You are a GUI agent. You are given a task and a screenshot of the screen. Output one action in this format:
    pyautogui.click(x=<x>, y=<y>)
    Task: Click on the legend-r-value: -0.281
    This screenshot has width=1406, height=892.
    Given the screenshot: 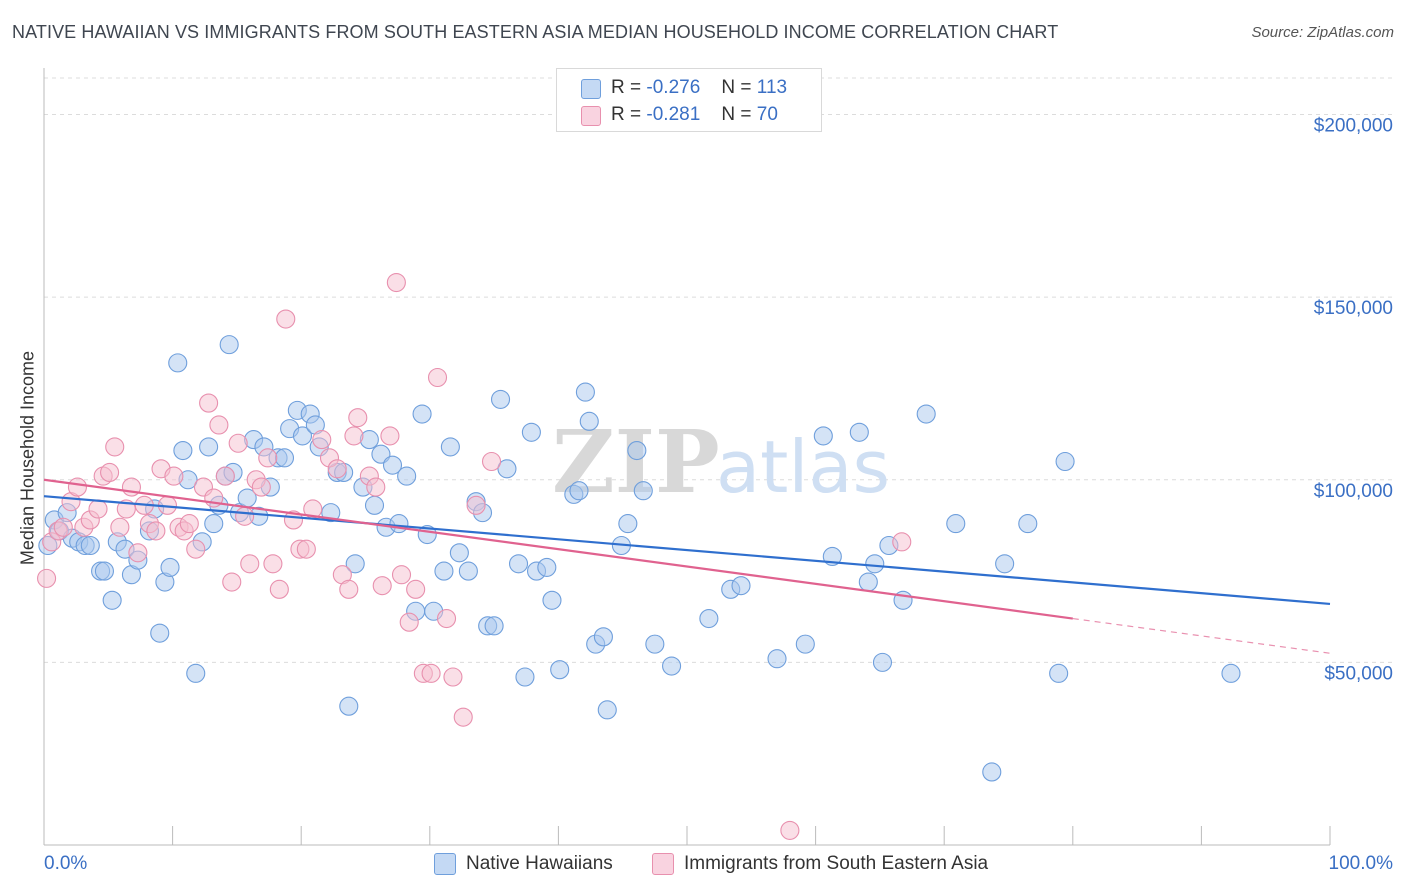 What is the action you would take?
    pyautogui.click(x=673, y=114)
    